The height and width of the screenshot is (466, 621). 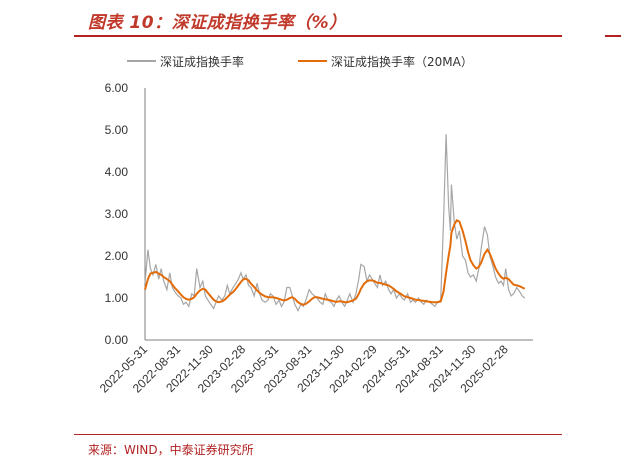 I want to click on y-tick-label: 0.00, so click(x=117, y=340).